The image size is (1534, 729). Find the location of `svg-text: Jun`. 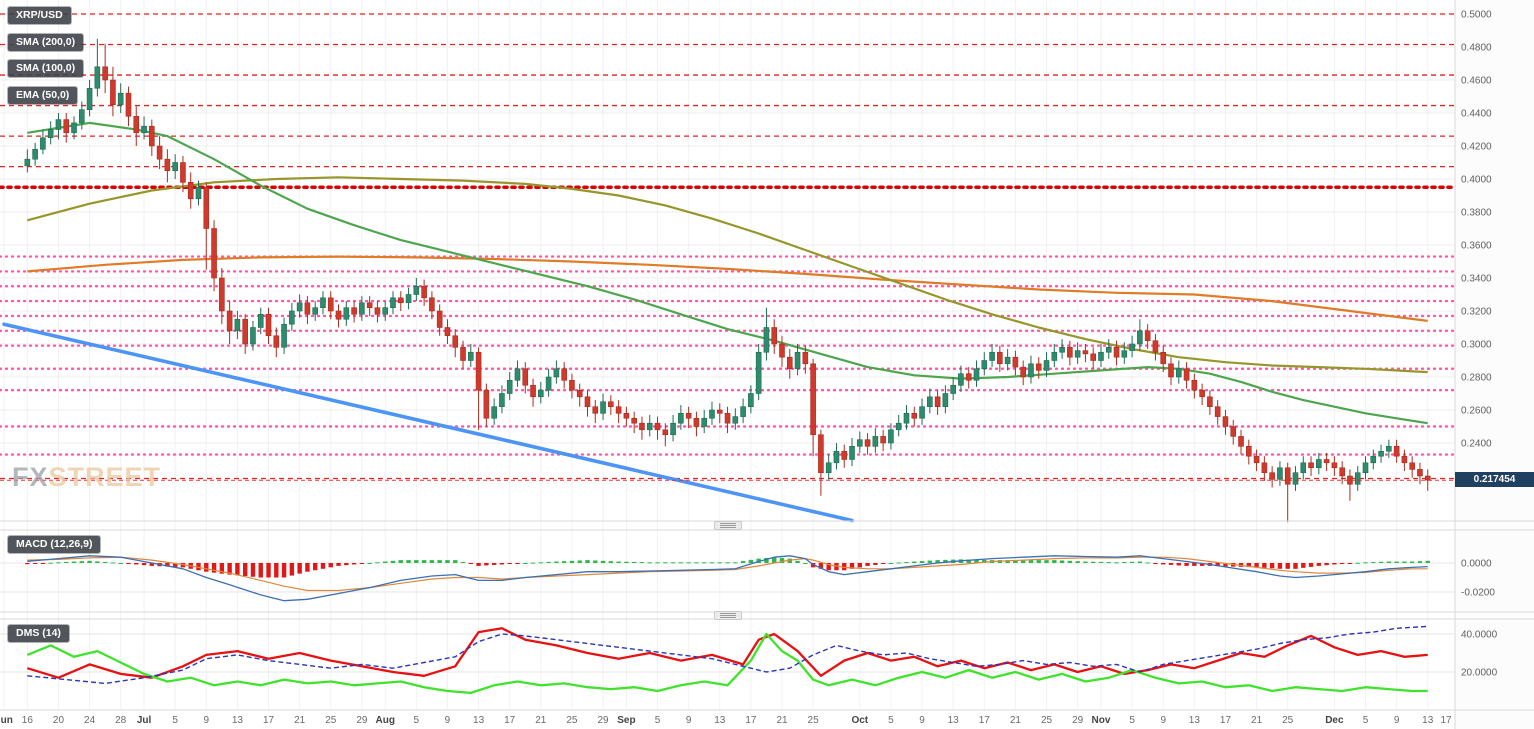

svg-text: Jun is located at coordinates (6, 720).